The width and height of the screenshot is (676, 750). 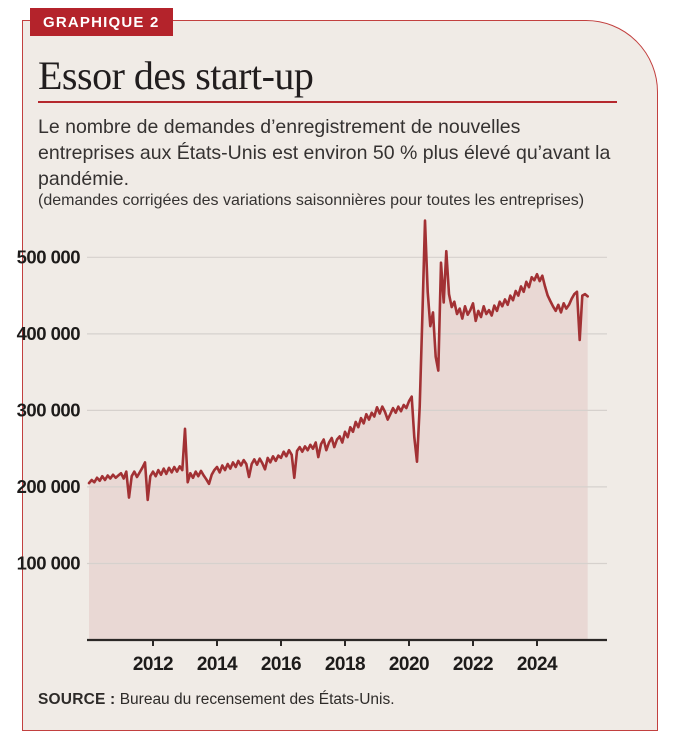 What do you see at coordinates (473, 664) in the screenshot?
I see `x-axis-tick-label: 2022` at bounding box center [473, 664].